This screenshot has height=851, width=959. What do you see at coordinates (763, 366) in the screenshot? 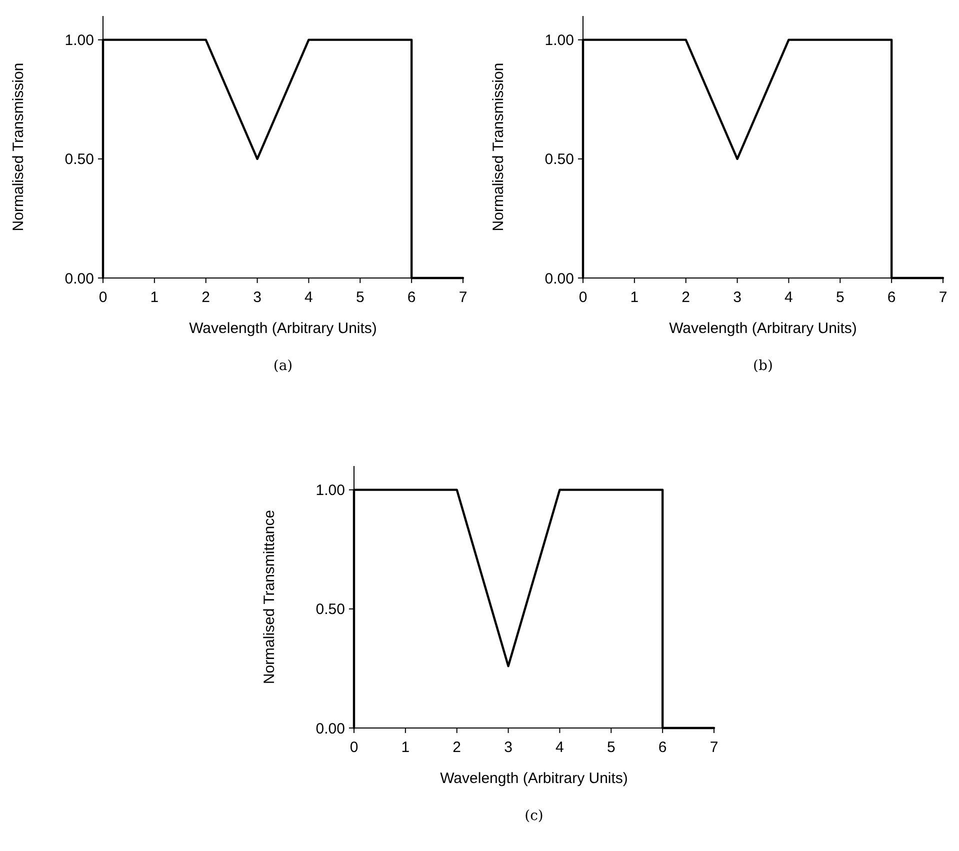
I see `text: (b)` at bounding box center [763, 366].